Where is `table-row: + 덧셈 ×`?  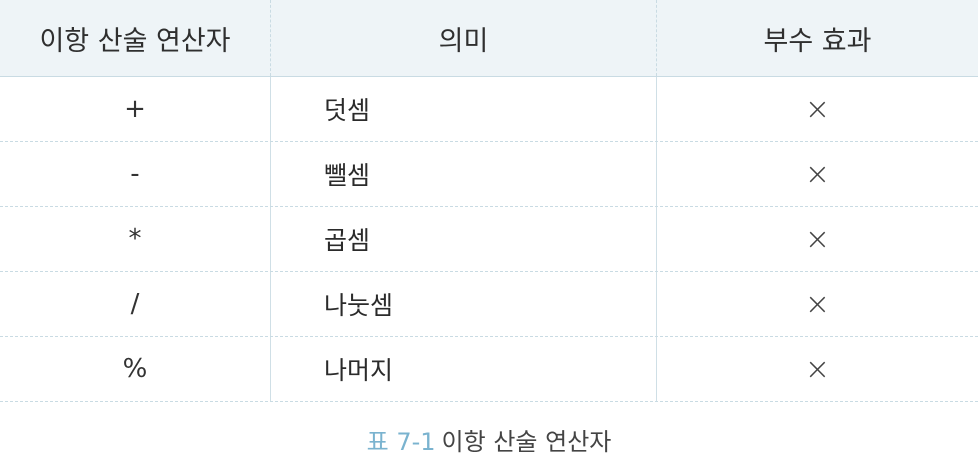
table-row: + 덧셈 × is located at coordinates (489, 109).